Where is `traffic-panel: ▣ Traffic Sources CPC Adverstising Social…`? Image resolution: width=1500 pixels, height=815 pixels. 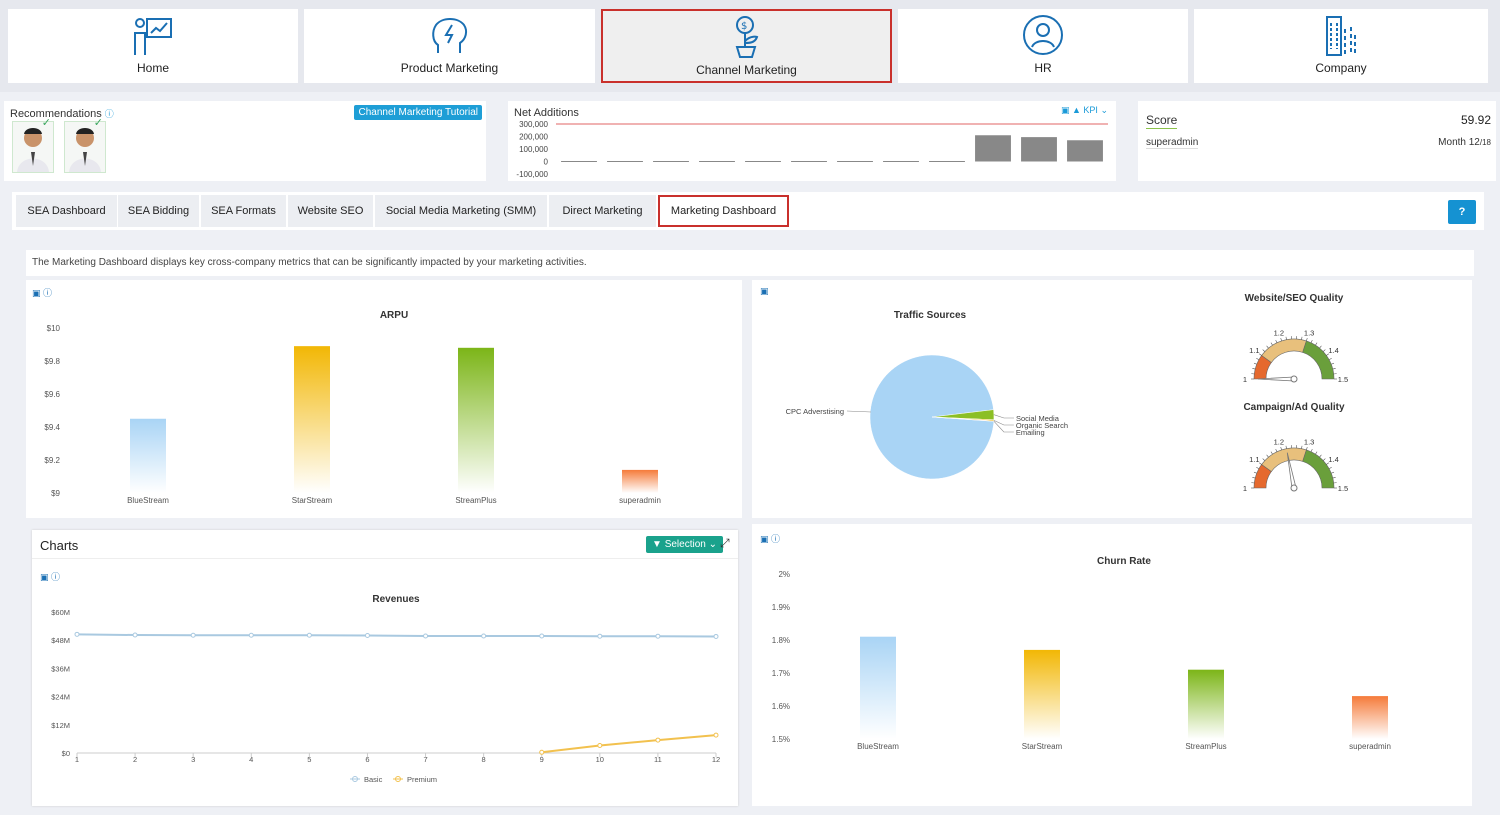
traffic-panel: ▣ Traffic Sources CPC Adverstising Social… is located at coordinates (1112, 399).